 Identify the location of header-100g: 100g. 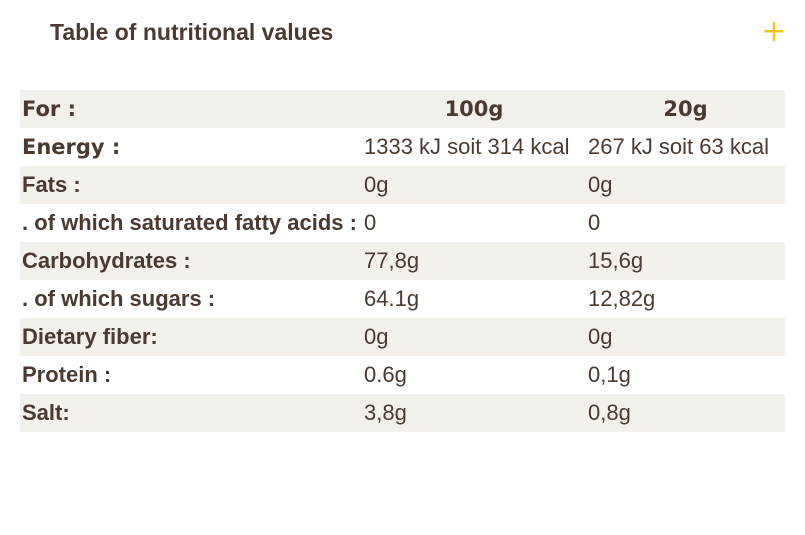
(474, 109).